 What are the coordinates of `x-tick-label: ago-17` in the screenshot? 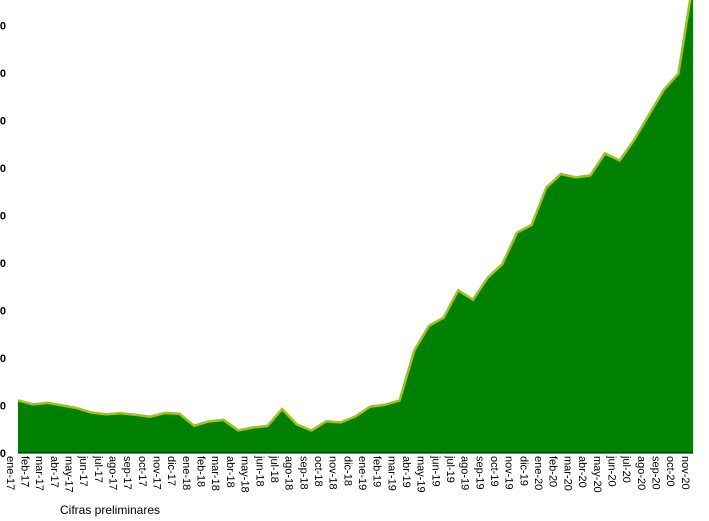 It's located at (113, 473).